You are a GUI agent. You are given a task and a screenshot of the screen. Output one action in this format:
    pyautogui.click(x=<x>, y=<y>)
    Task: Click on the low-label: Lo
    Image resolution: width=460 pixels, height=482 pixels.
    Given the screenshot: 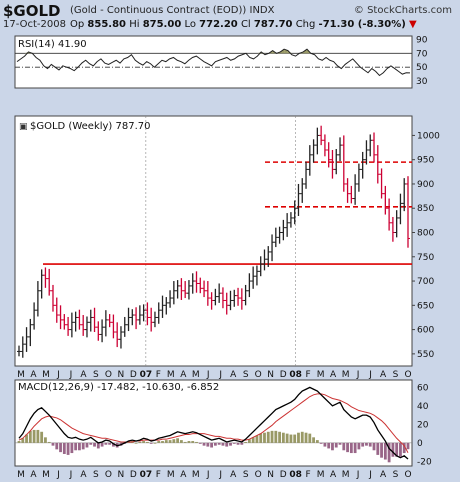 What is the action you would take?
    pyautogui.click(x=190, y=24)
    